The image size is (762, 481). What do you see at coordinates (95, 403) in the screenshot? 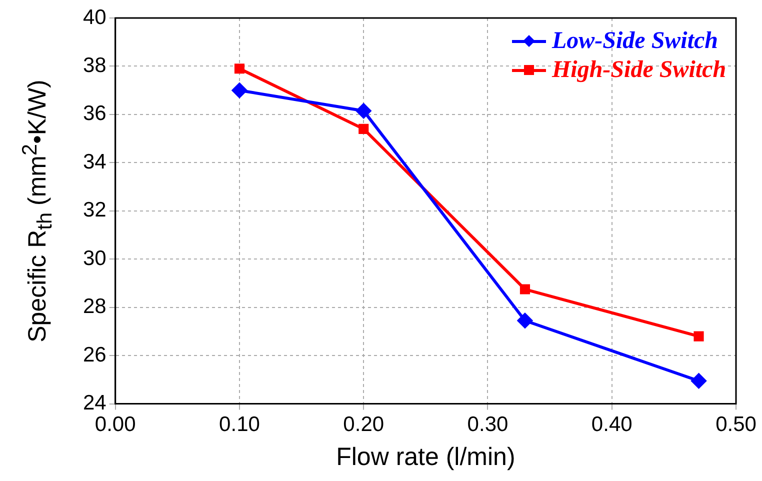
I see `y-tick-label: 24` at bounding box center [95, 403].